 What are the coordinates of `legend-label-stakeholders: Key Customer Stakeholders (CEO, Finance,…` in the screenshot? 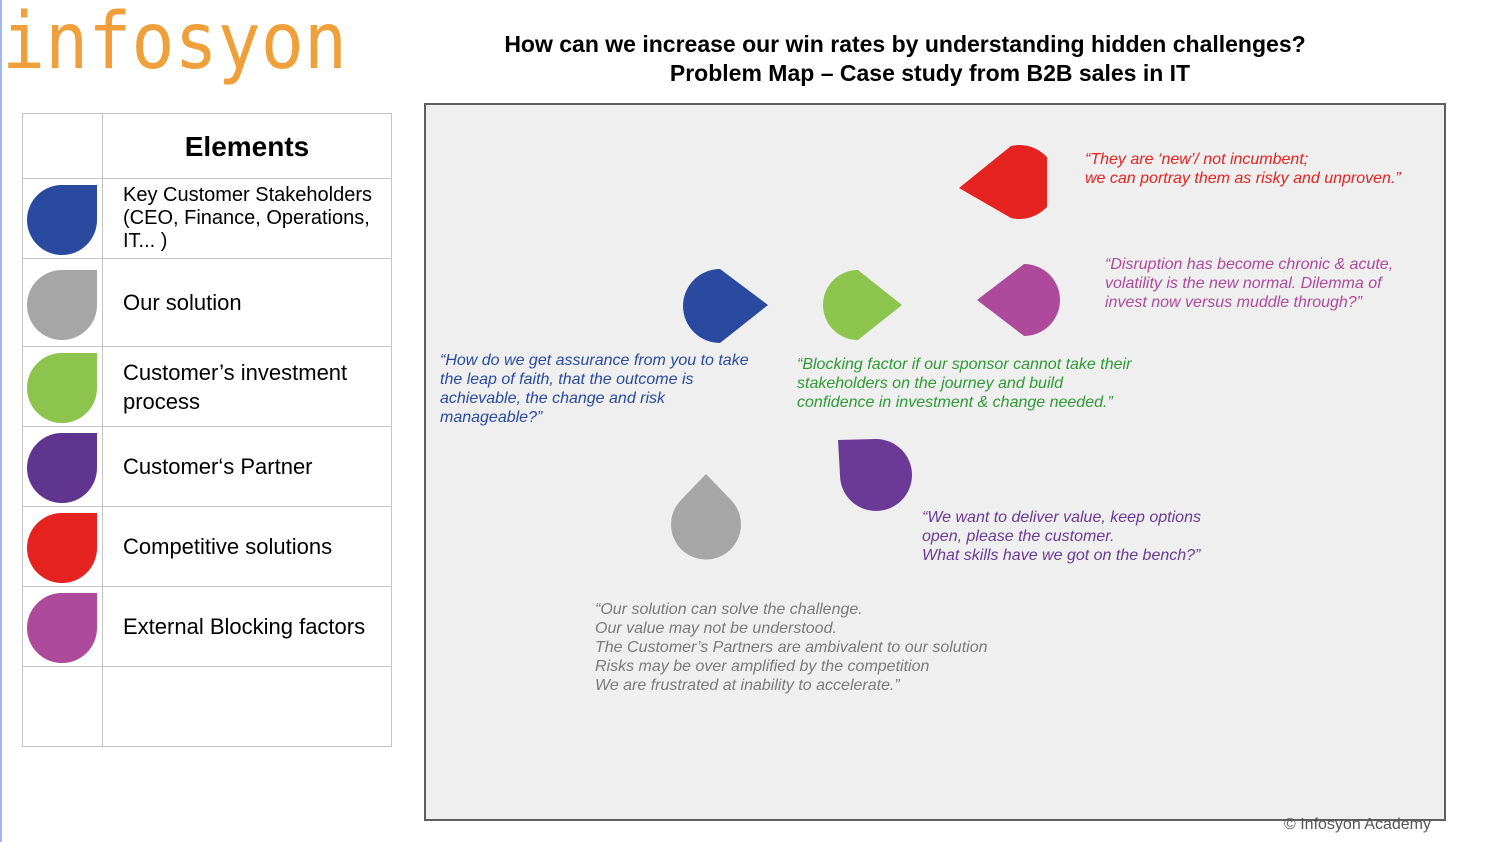 It's located at (247, 218).